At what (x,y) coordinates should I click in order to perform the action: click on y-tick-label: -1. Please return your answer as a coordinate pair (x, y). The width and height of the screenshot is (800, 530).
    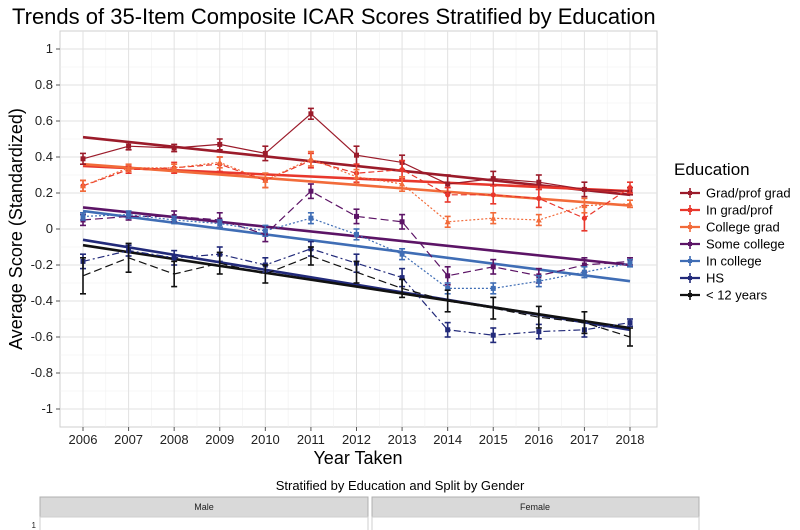
    Looking at the image, I should click on (47, 408).